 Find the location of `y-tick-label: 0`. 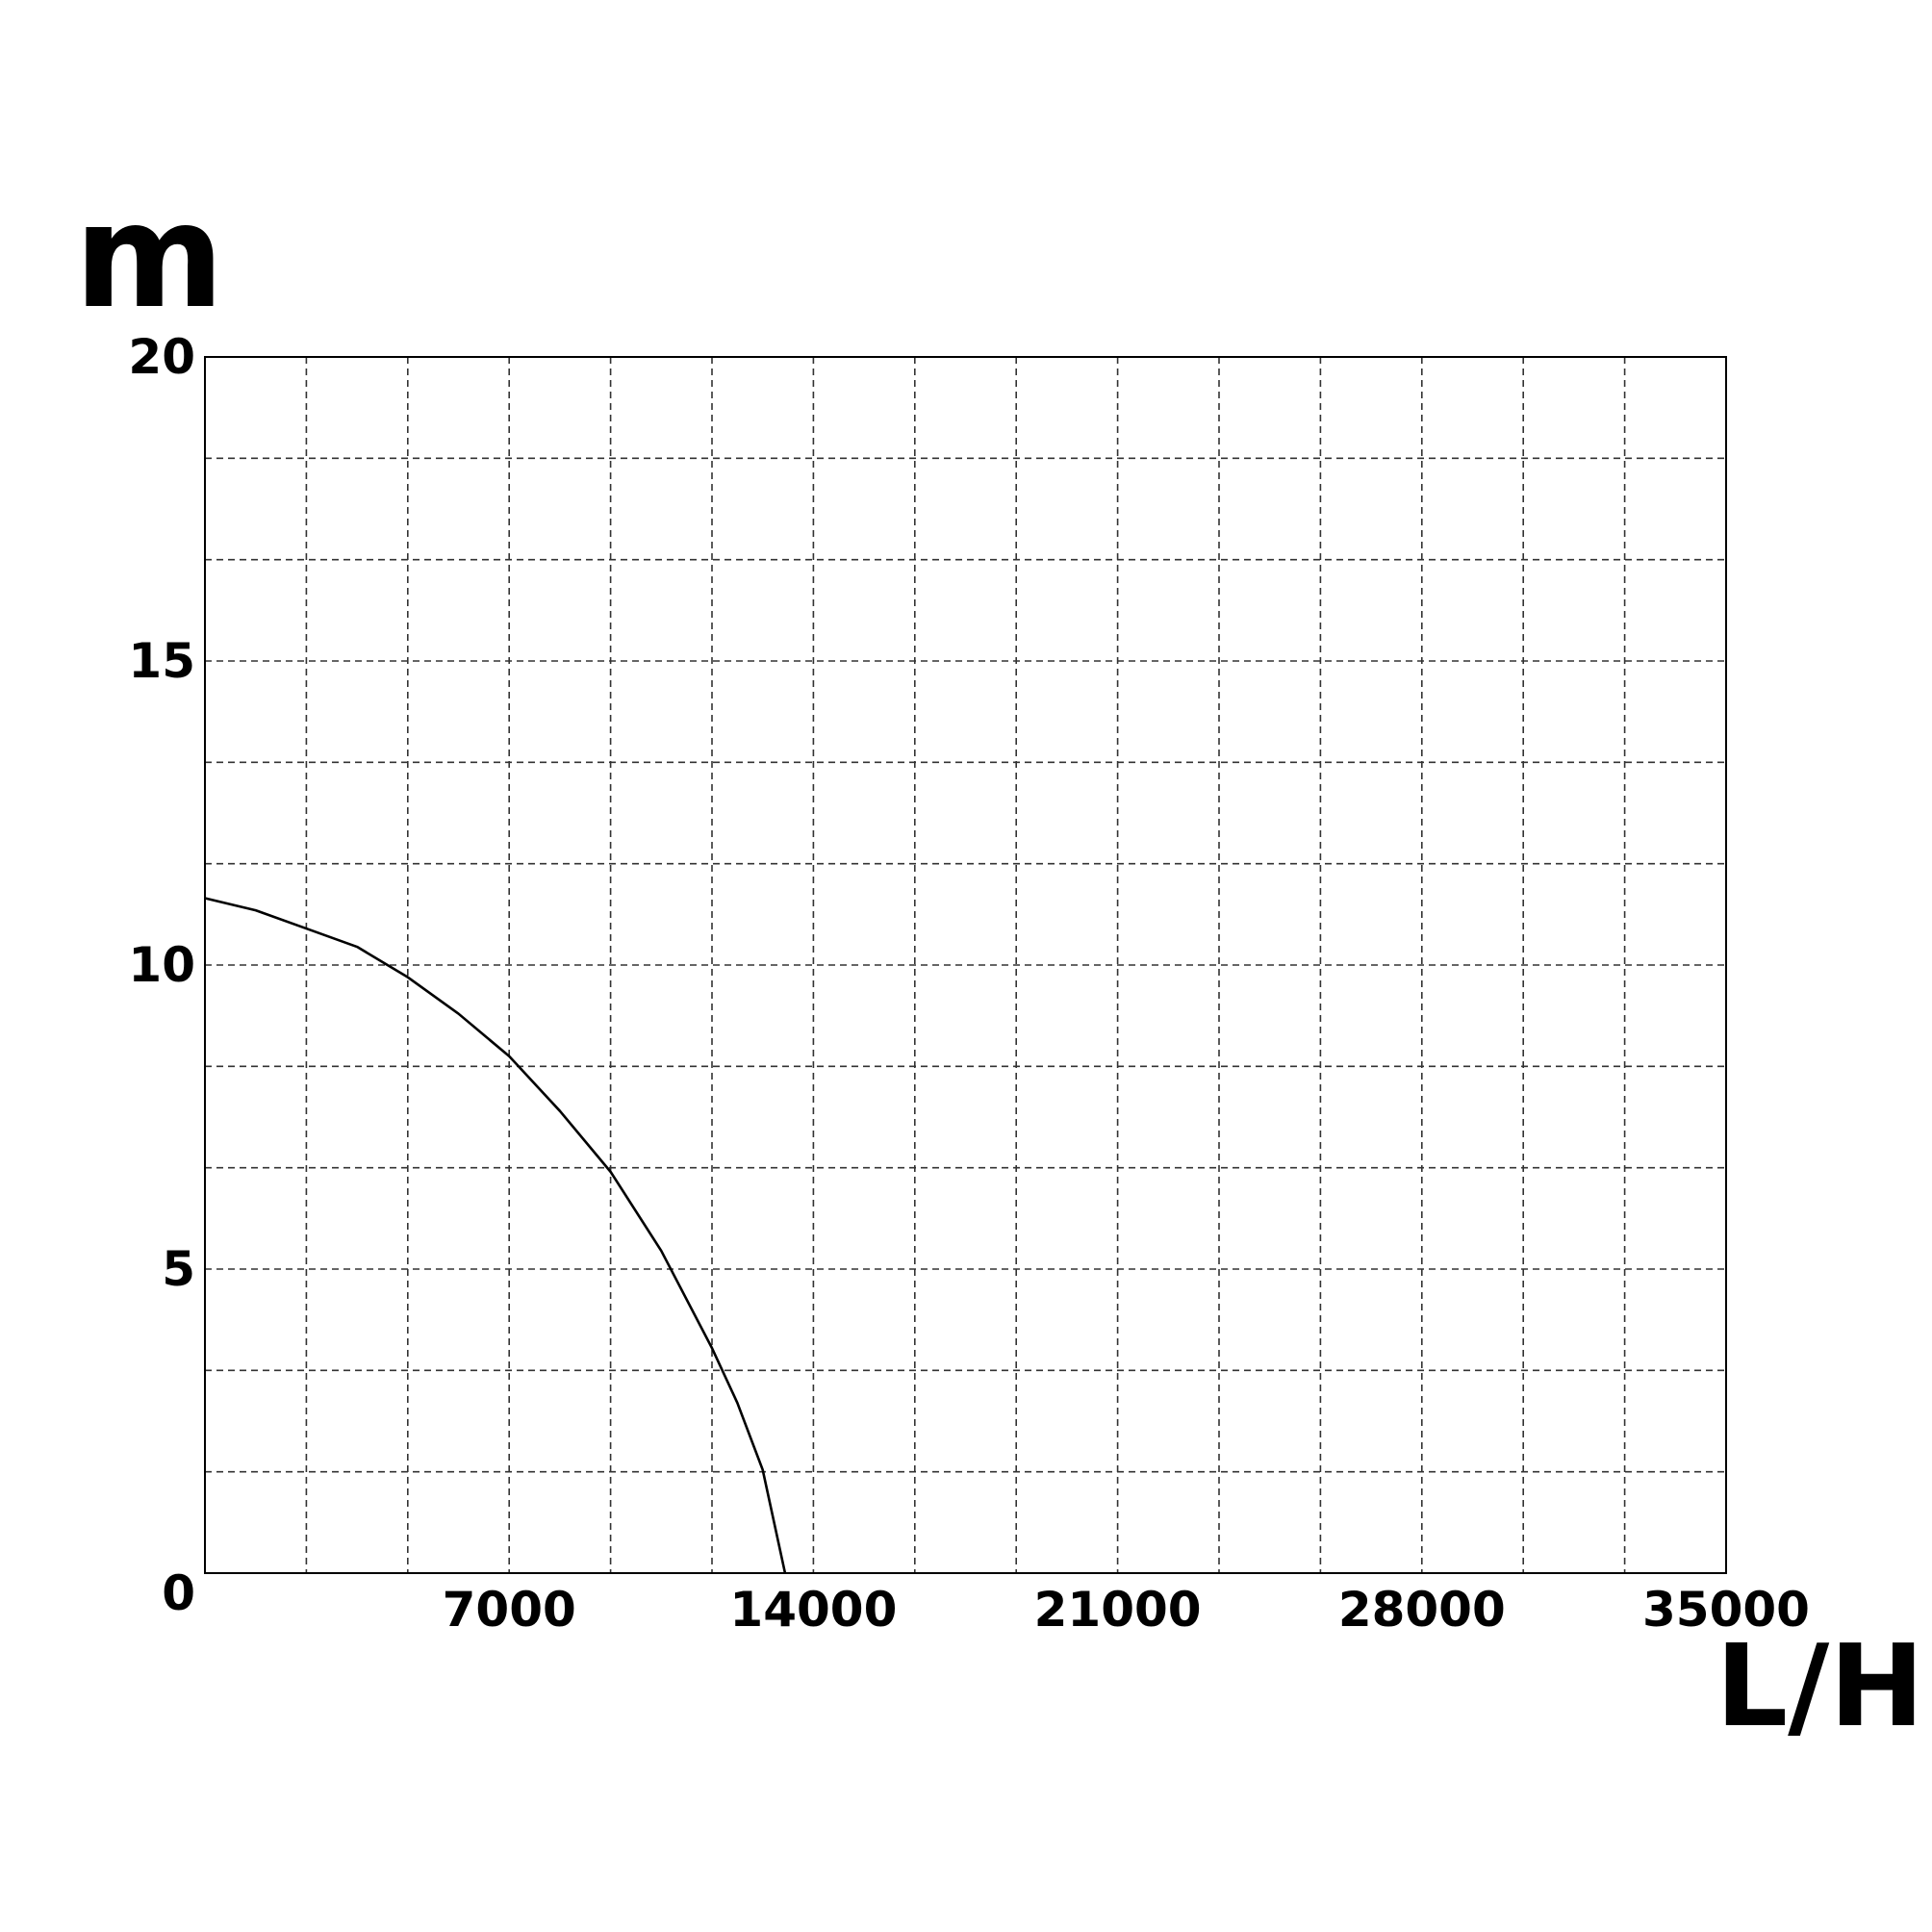

y-tick-label: 0 is located at coordinates (178, 1593).